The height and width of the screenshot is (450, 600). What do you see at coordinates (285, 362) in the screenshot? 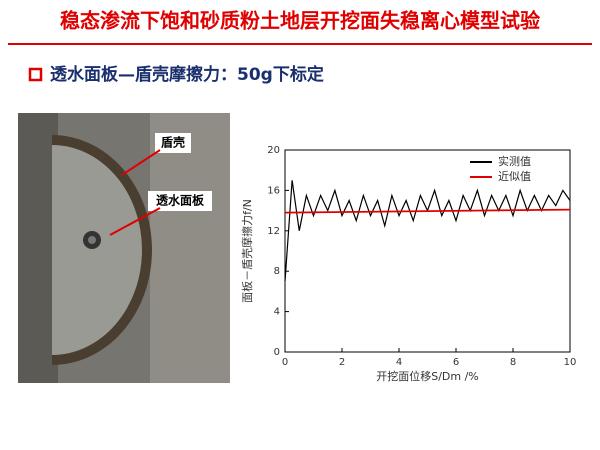
I see `x-tick-label: 0` at bounding box center [285, 362].